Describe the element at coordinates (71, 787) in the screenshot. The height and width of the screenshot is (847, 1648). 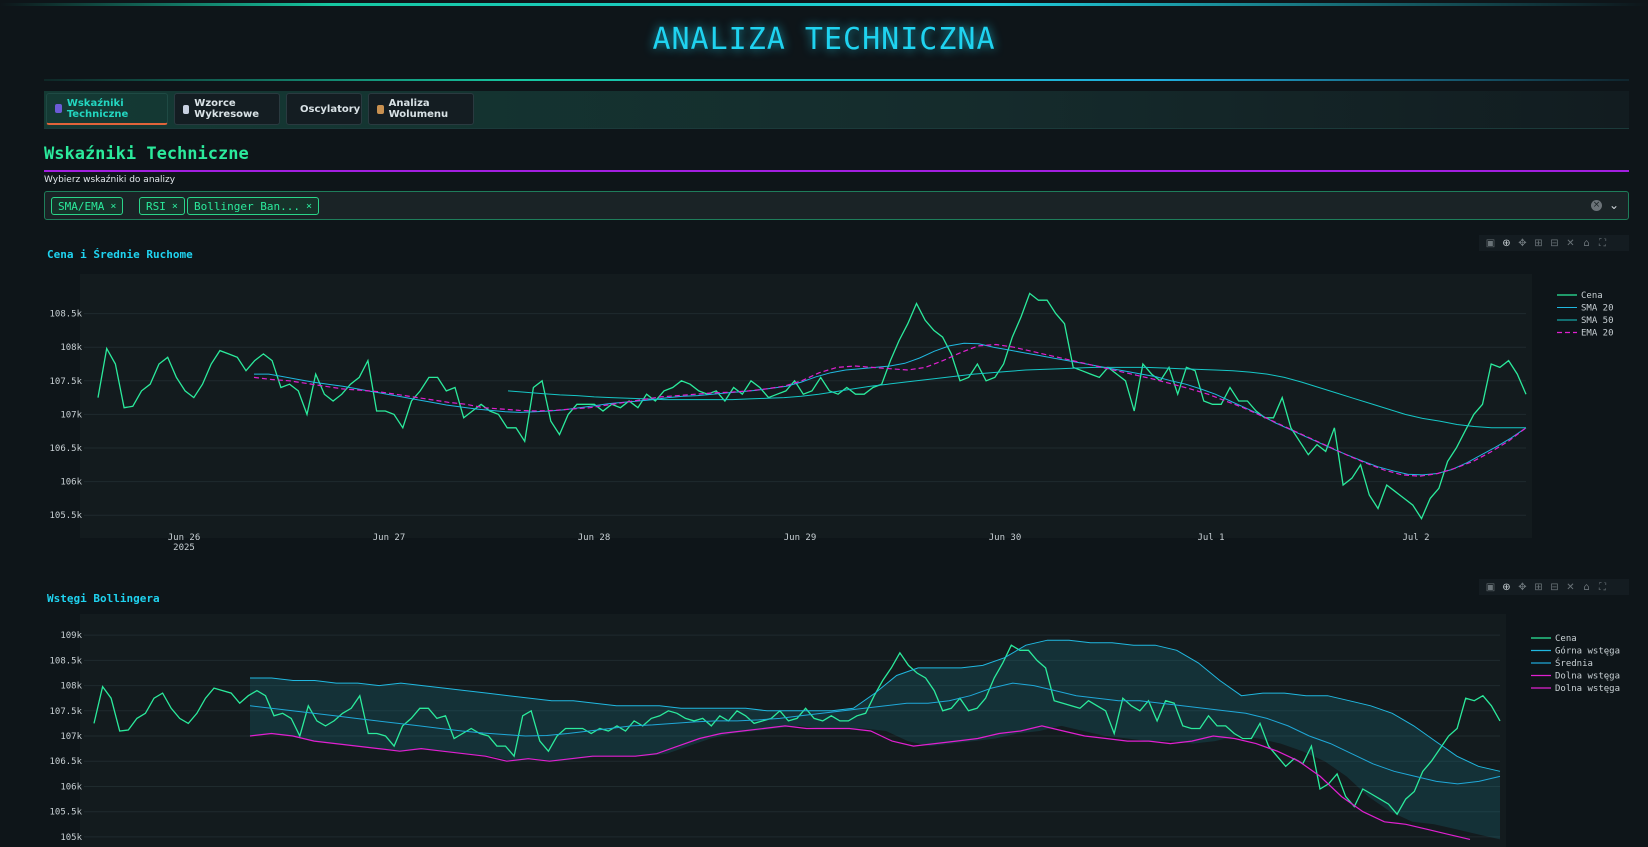
I see `chart2-y-tick: 106k` at that location.